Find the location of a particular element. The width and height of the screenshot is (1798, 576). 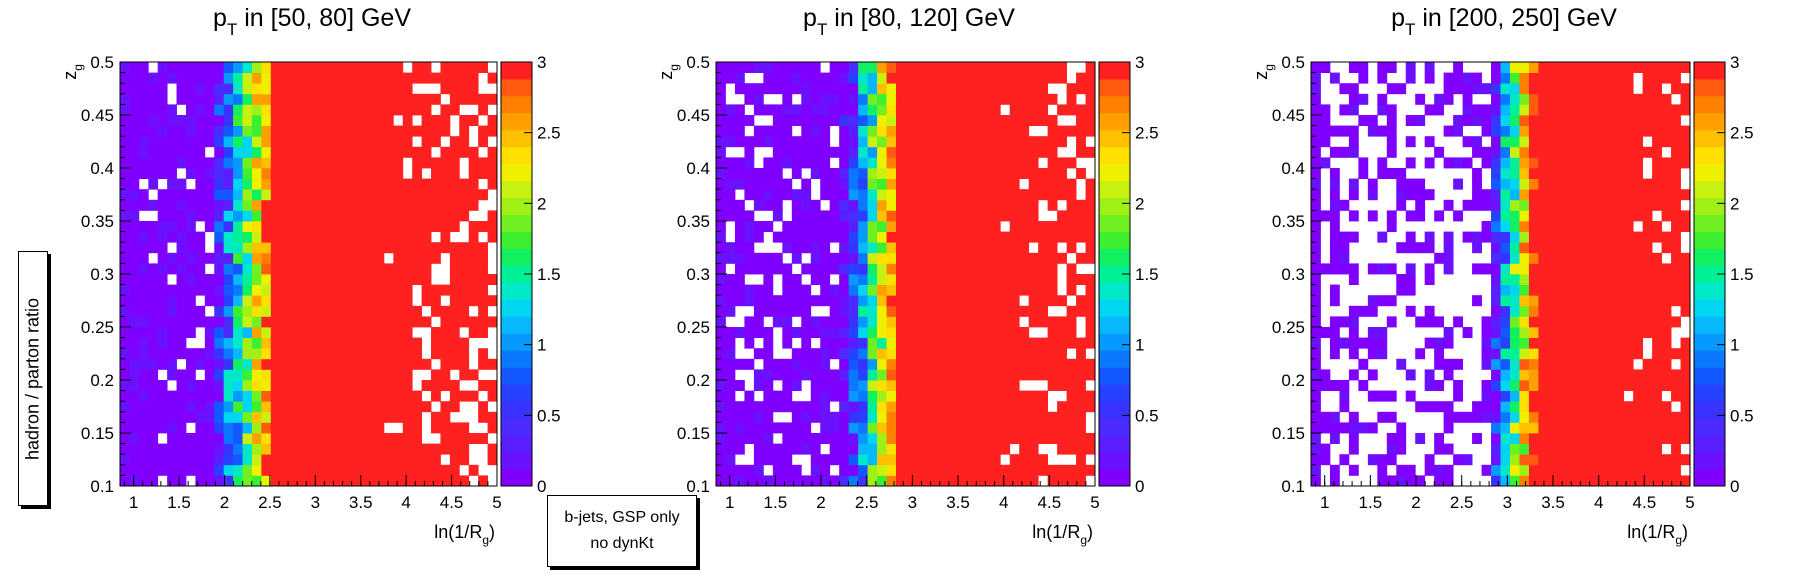

x-tick-label: 4 is located at coordinates (1598, 502).